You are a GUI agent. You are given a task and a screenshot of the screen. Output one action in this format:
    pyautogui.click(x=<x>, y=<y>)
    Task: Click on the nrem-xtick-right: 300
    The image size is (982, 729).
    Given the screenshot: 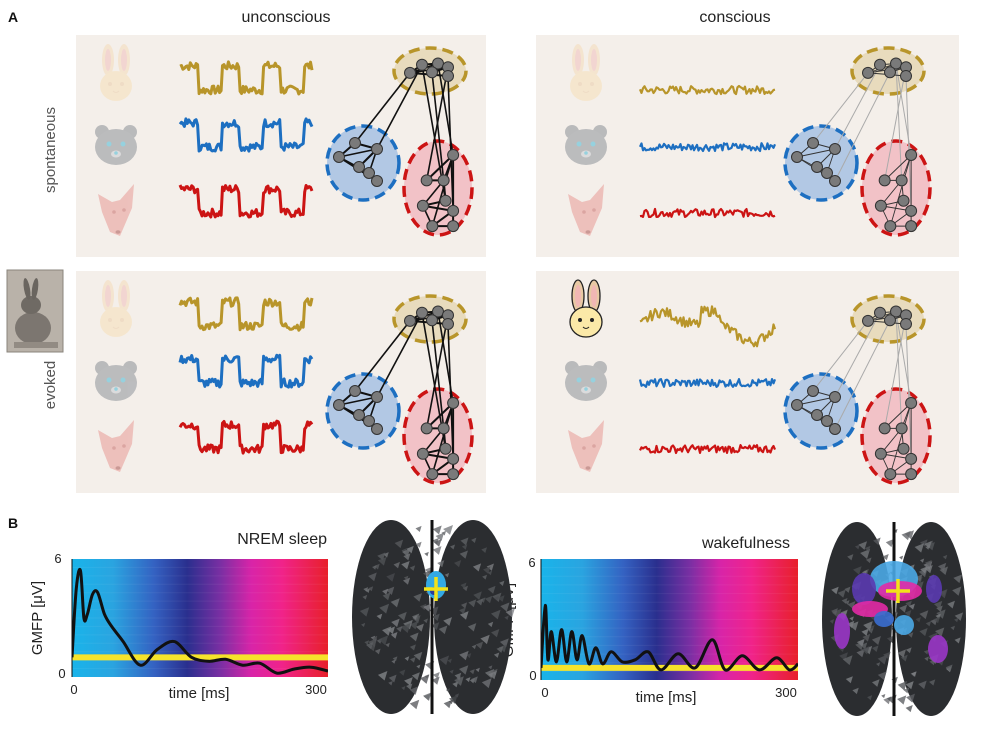 What is the action you would take?
    pyautogui.click(x=316, y=689)
    